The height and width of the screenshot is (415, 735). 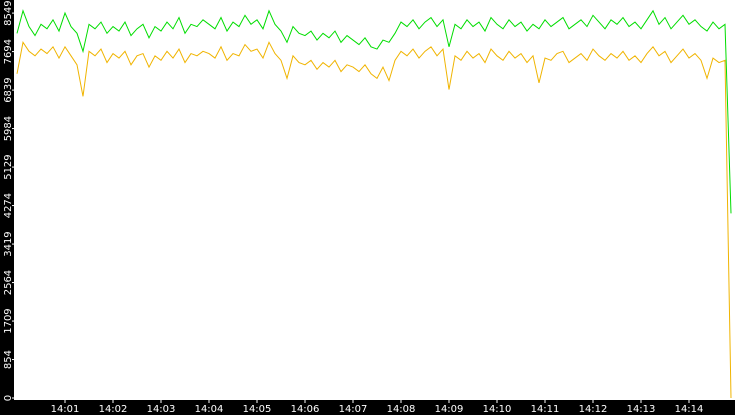 I want to click on y-tick-label: 2564, so click(x=8, y=282).